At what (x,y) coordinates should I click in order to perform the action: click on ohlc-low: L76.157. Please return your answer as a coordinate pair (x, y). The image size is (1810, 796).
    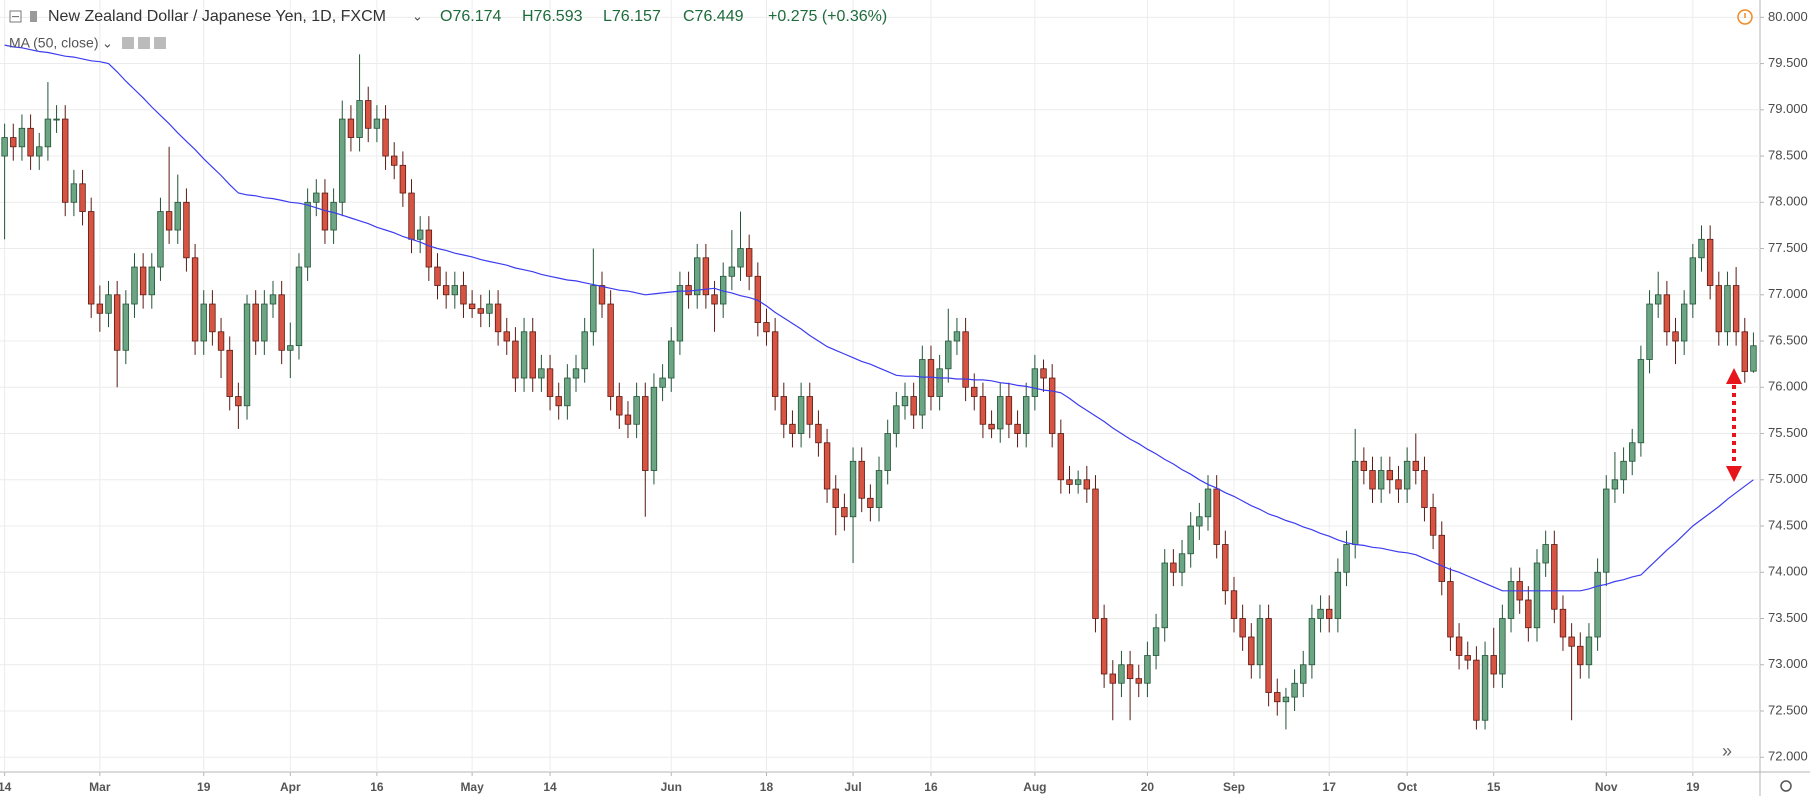
    Looking at the image, I should click on (632, 16).